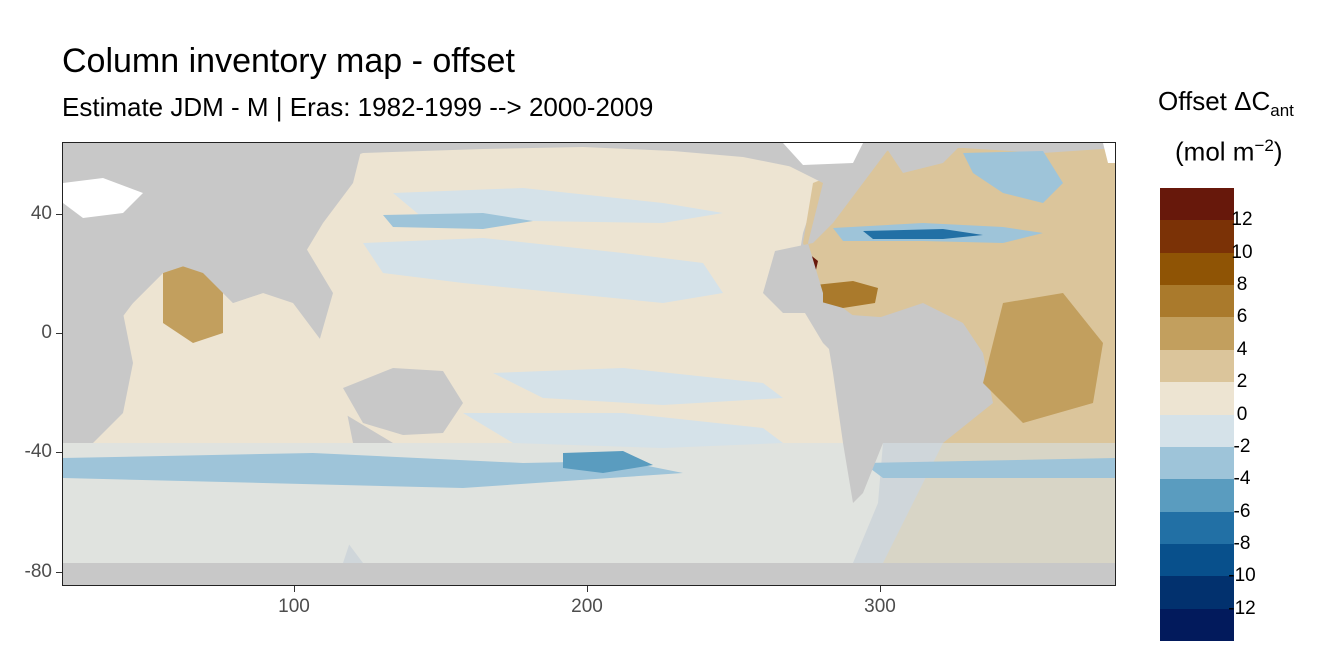 The width and height of the screenshot is (1344, 672). What do you see at coordinates (1242, 317) in the screenshot?
I see `legend-label: 6` at bounding box center [1242, 317].